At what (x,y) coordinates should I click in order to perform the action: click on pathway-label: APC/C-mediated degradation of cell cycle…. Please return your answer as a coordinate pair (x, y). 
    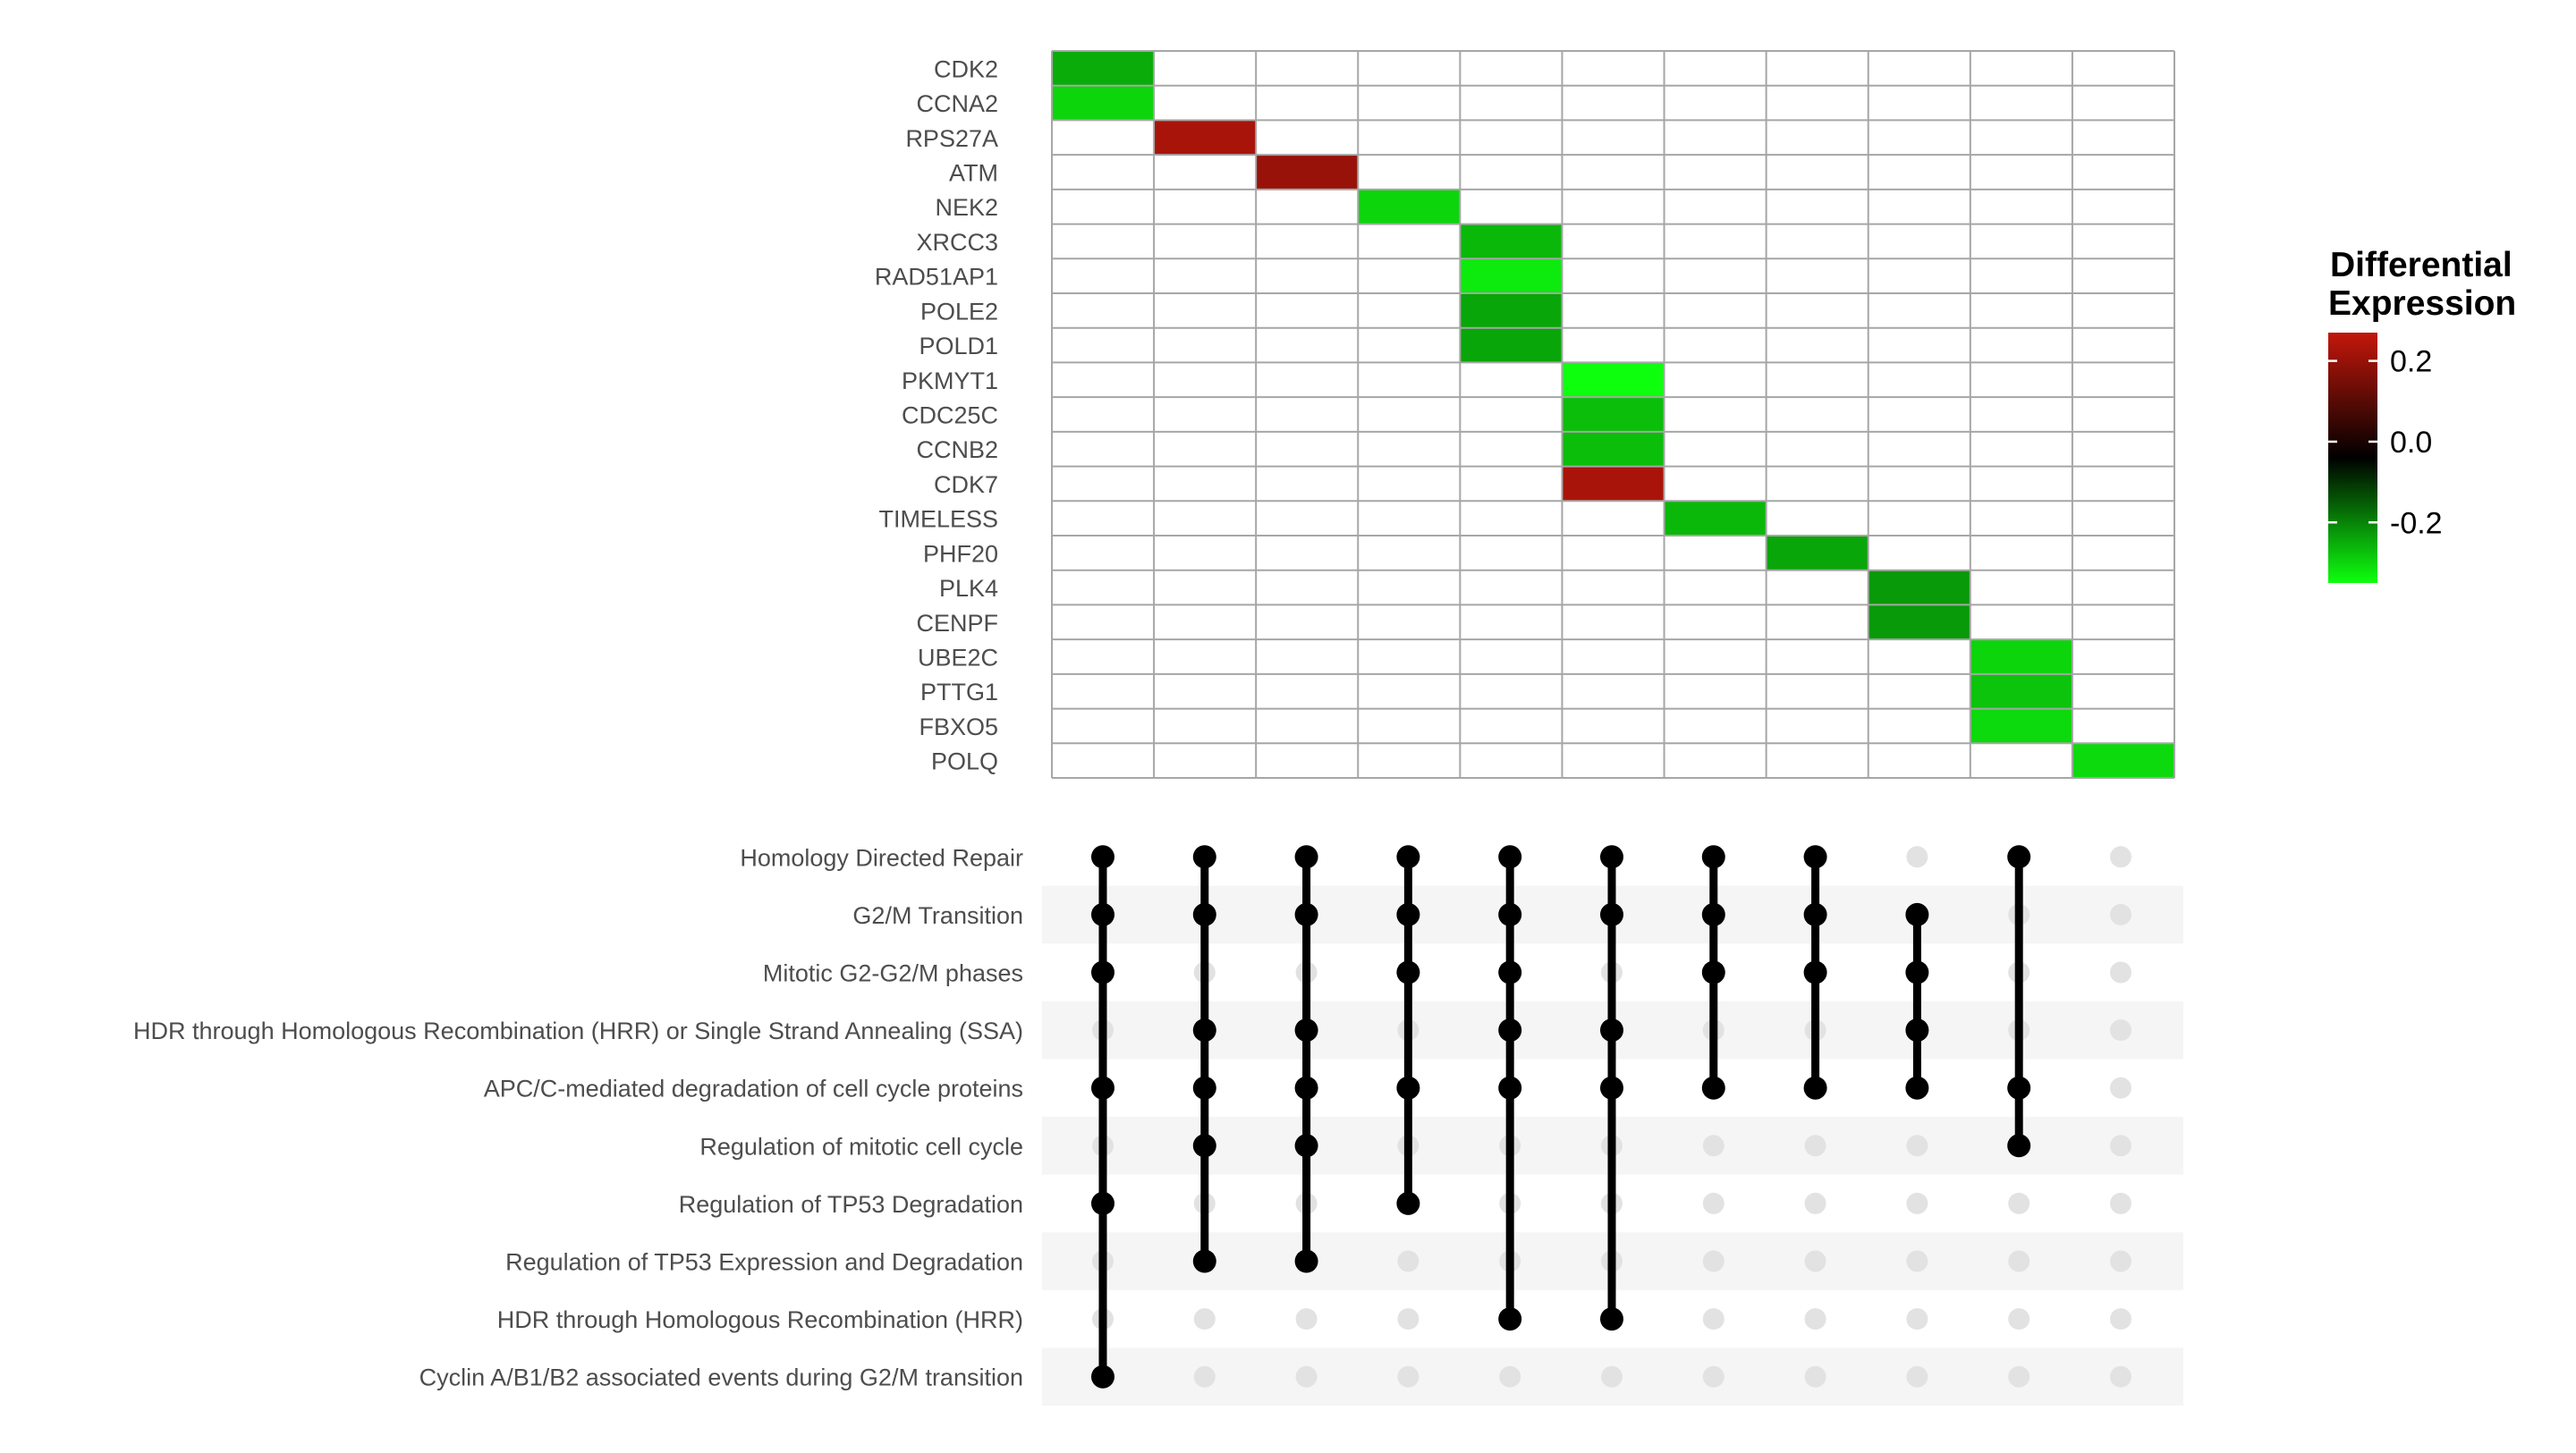
    Looking at the image, I should click on (753, 1089).